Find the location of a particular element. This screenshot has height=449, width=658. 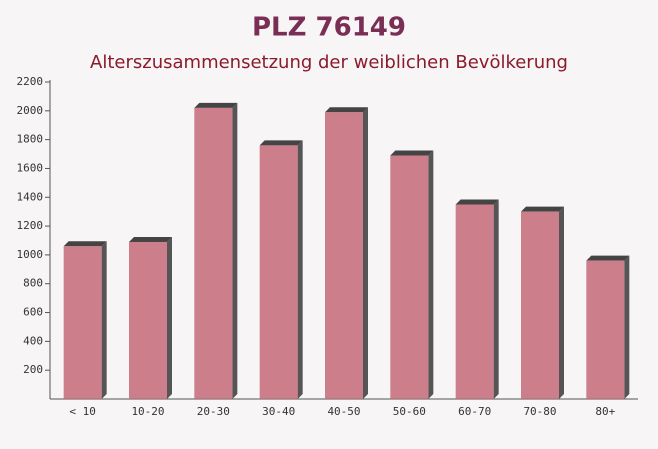

x-tick-label: 20-30 is located at coordinates (213, 411).